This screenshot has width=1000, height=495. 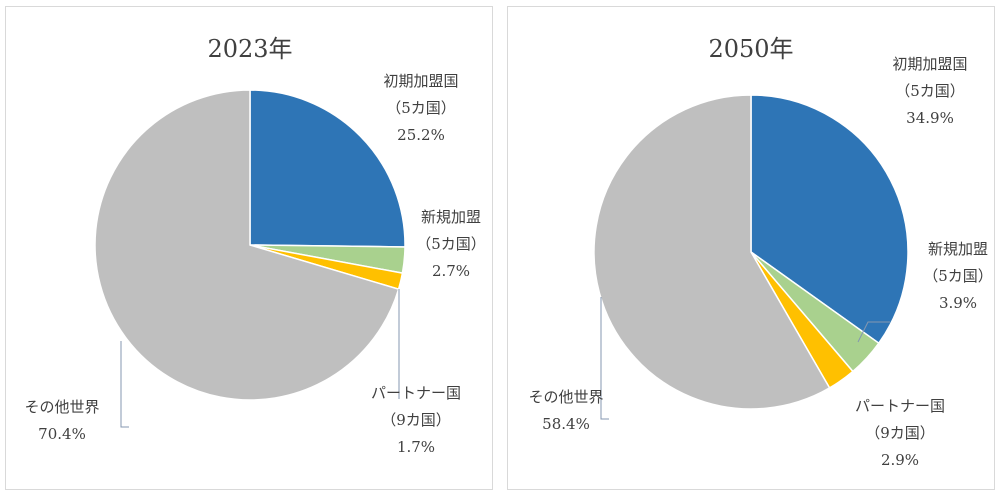 I want to click on data-label-2050-2: パートナー国（9カ国） 2.9%, so click(x=900, y=433).